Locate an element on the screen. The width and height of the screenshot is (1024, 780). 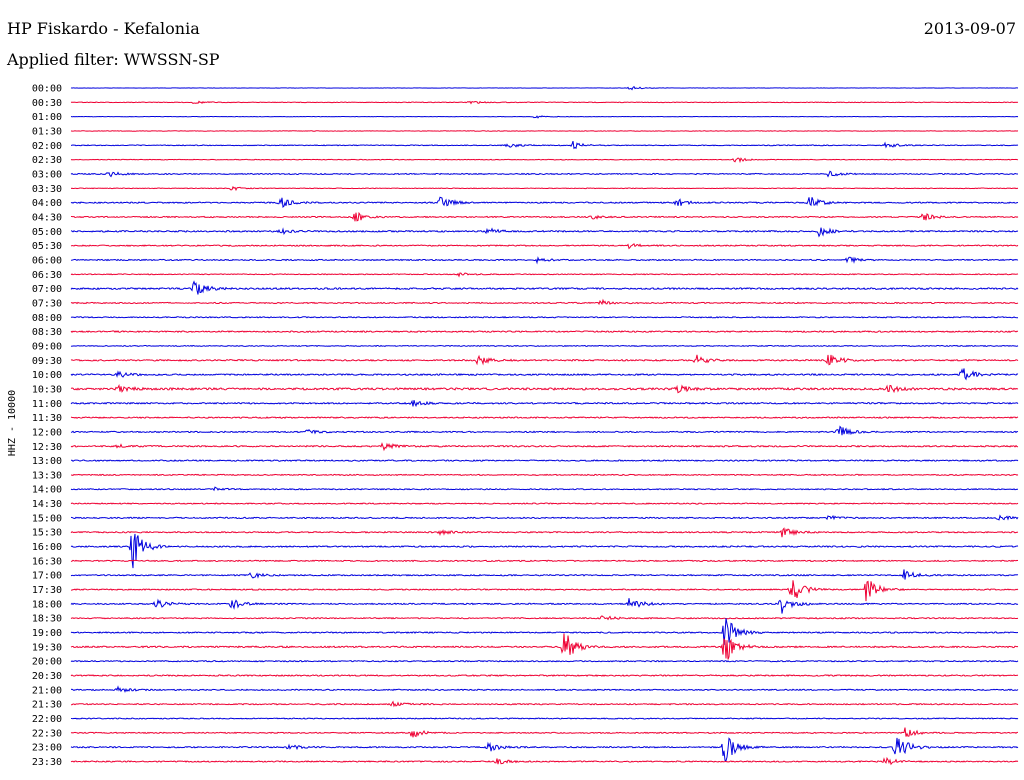
time-label: 13:00 is located at coordinates (47, 461).